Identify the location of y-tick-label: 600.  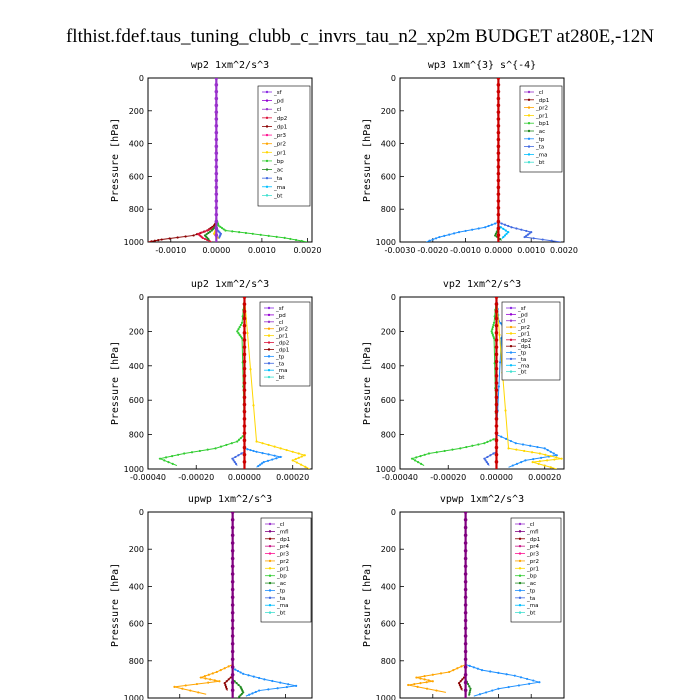
(136, 176).